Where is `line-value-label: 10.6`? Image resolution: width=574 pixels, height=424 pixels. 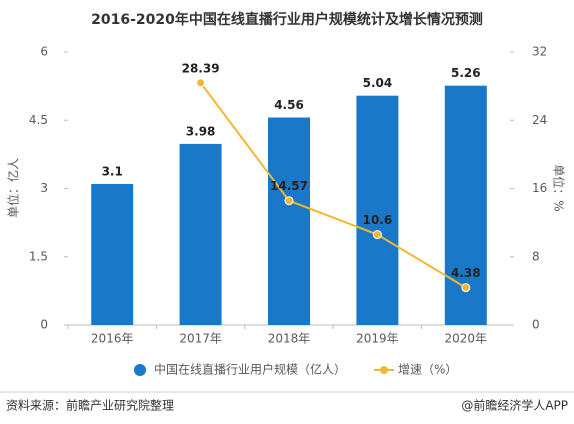 line-value-label: 10.6 is located at coordinates (378, 220).